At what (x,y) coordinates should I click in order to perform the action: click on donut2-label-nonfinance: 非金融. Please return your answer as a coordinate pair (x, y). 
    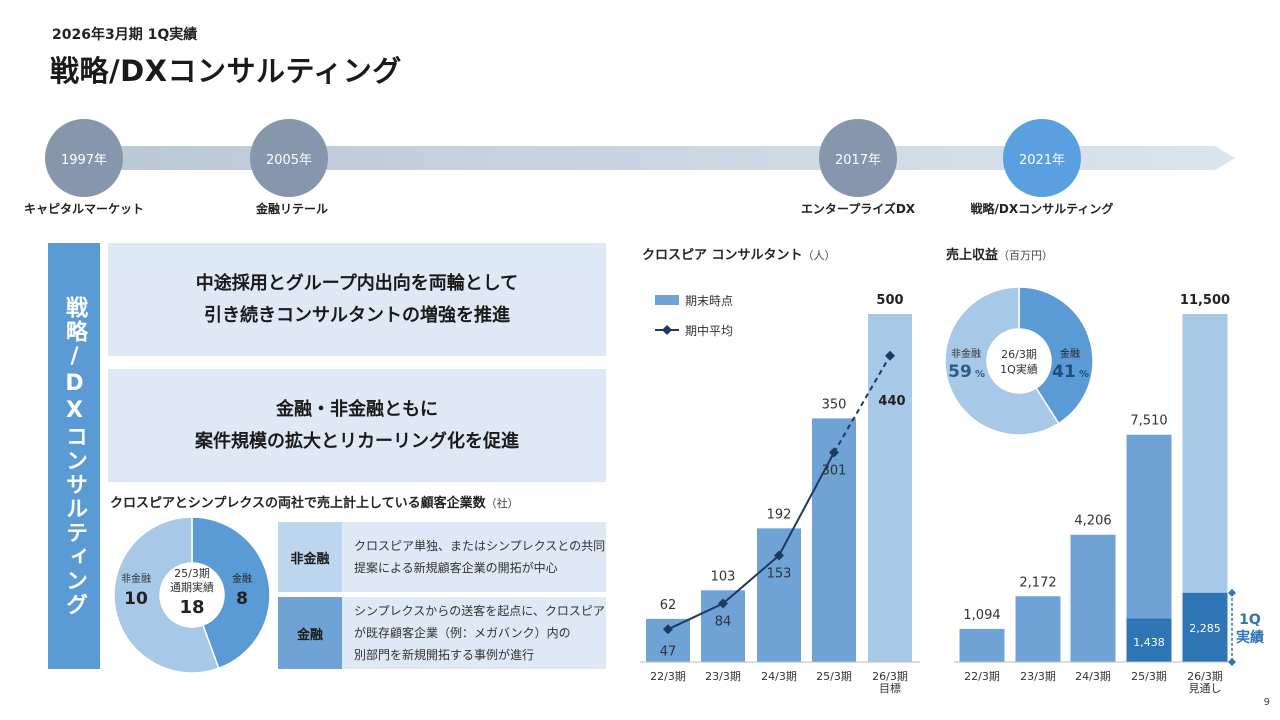
    Looking at the image, I should click on (966, 353).